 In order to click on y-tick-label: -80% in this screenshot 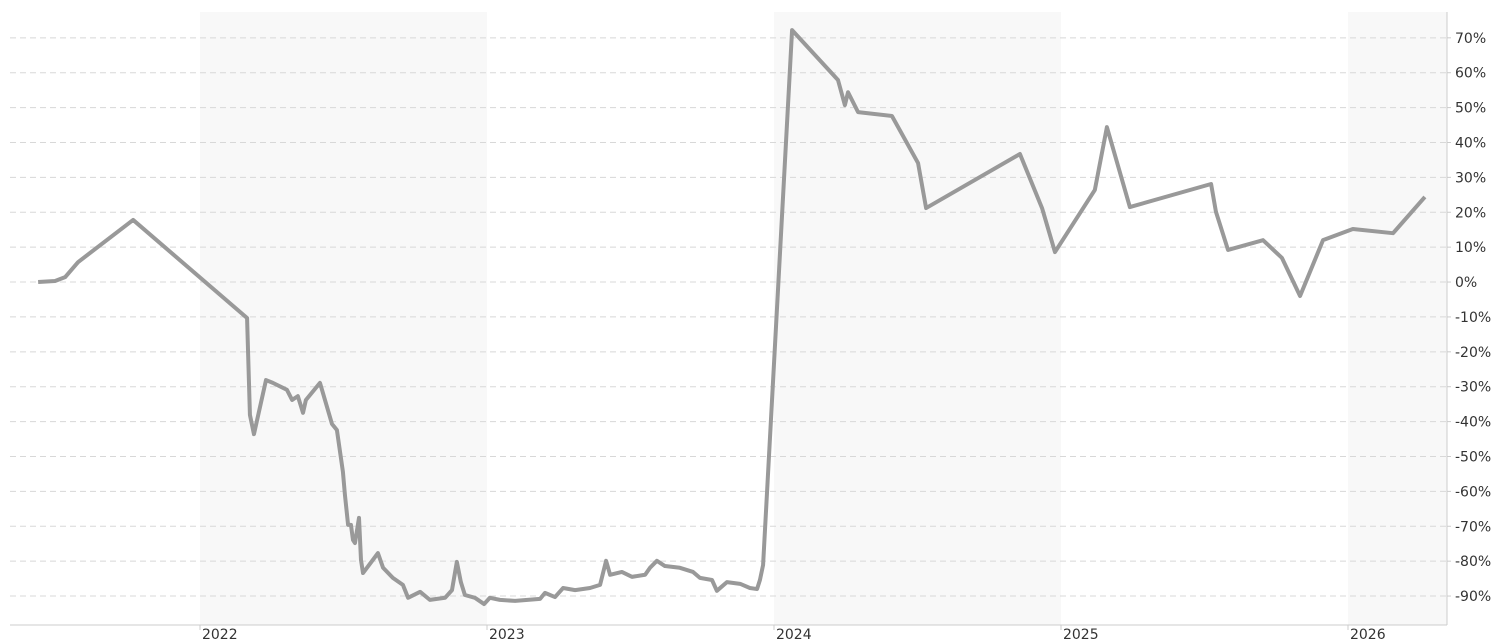, I will do `click(1473, 562)`.